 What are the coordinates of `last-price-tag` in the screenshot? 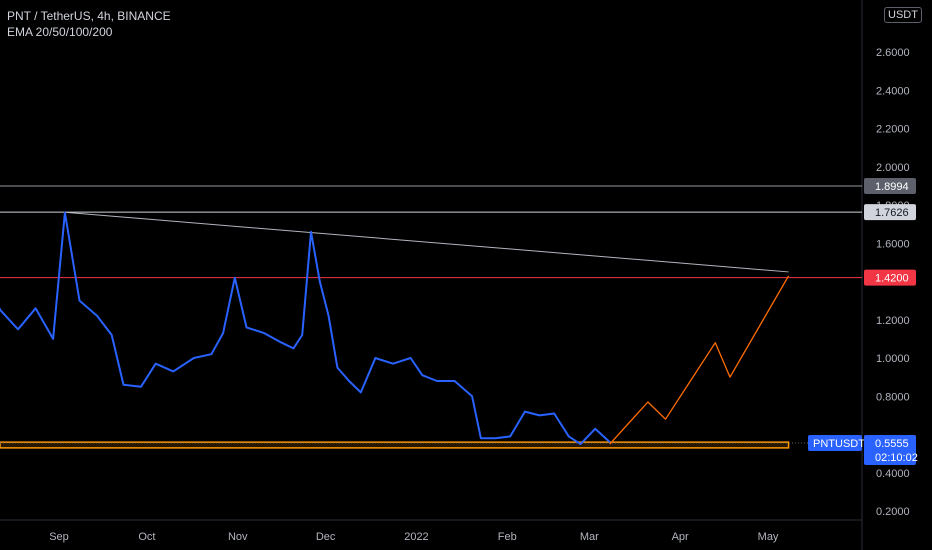 It's located at (890, 450).